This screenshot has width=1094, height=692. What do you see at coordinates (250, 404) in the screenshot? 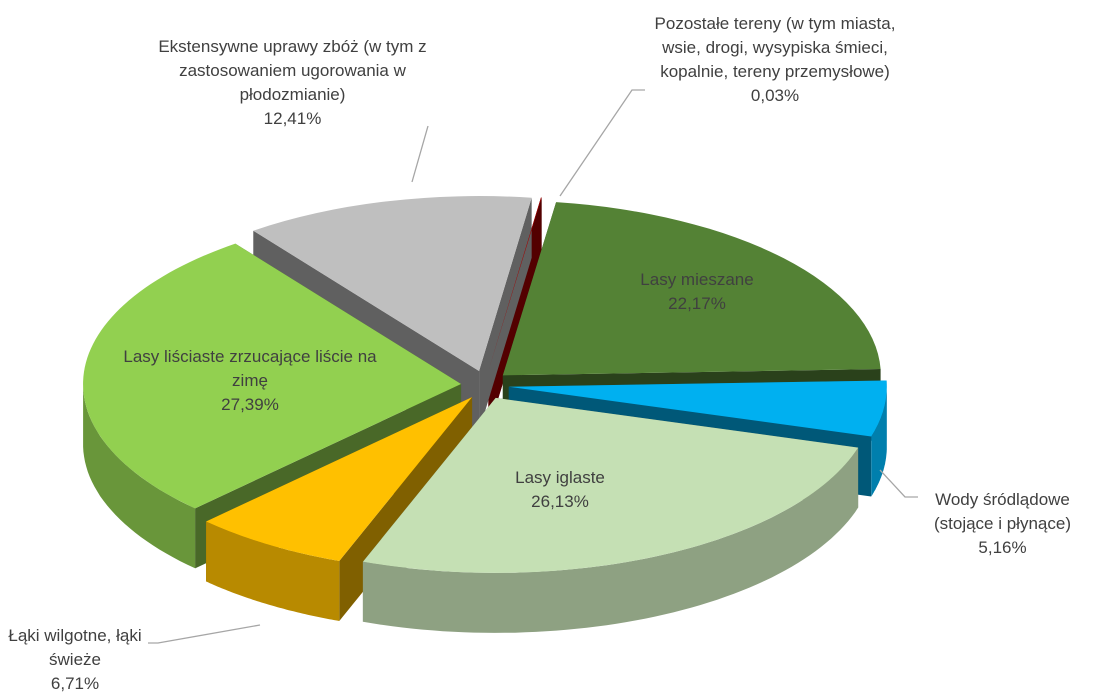
I see `value-label: 27,39%` at bounding box center [250, 404].